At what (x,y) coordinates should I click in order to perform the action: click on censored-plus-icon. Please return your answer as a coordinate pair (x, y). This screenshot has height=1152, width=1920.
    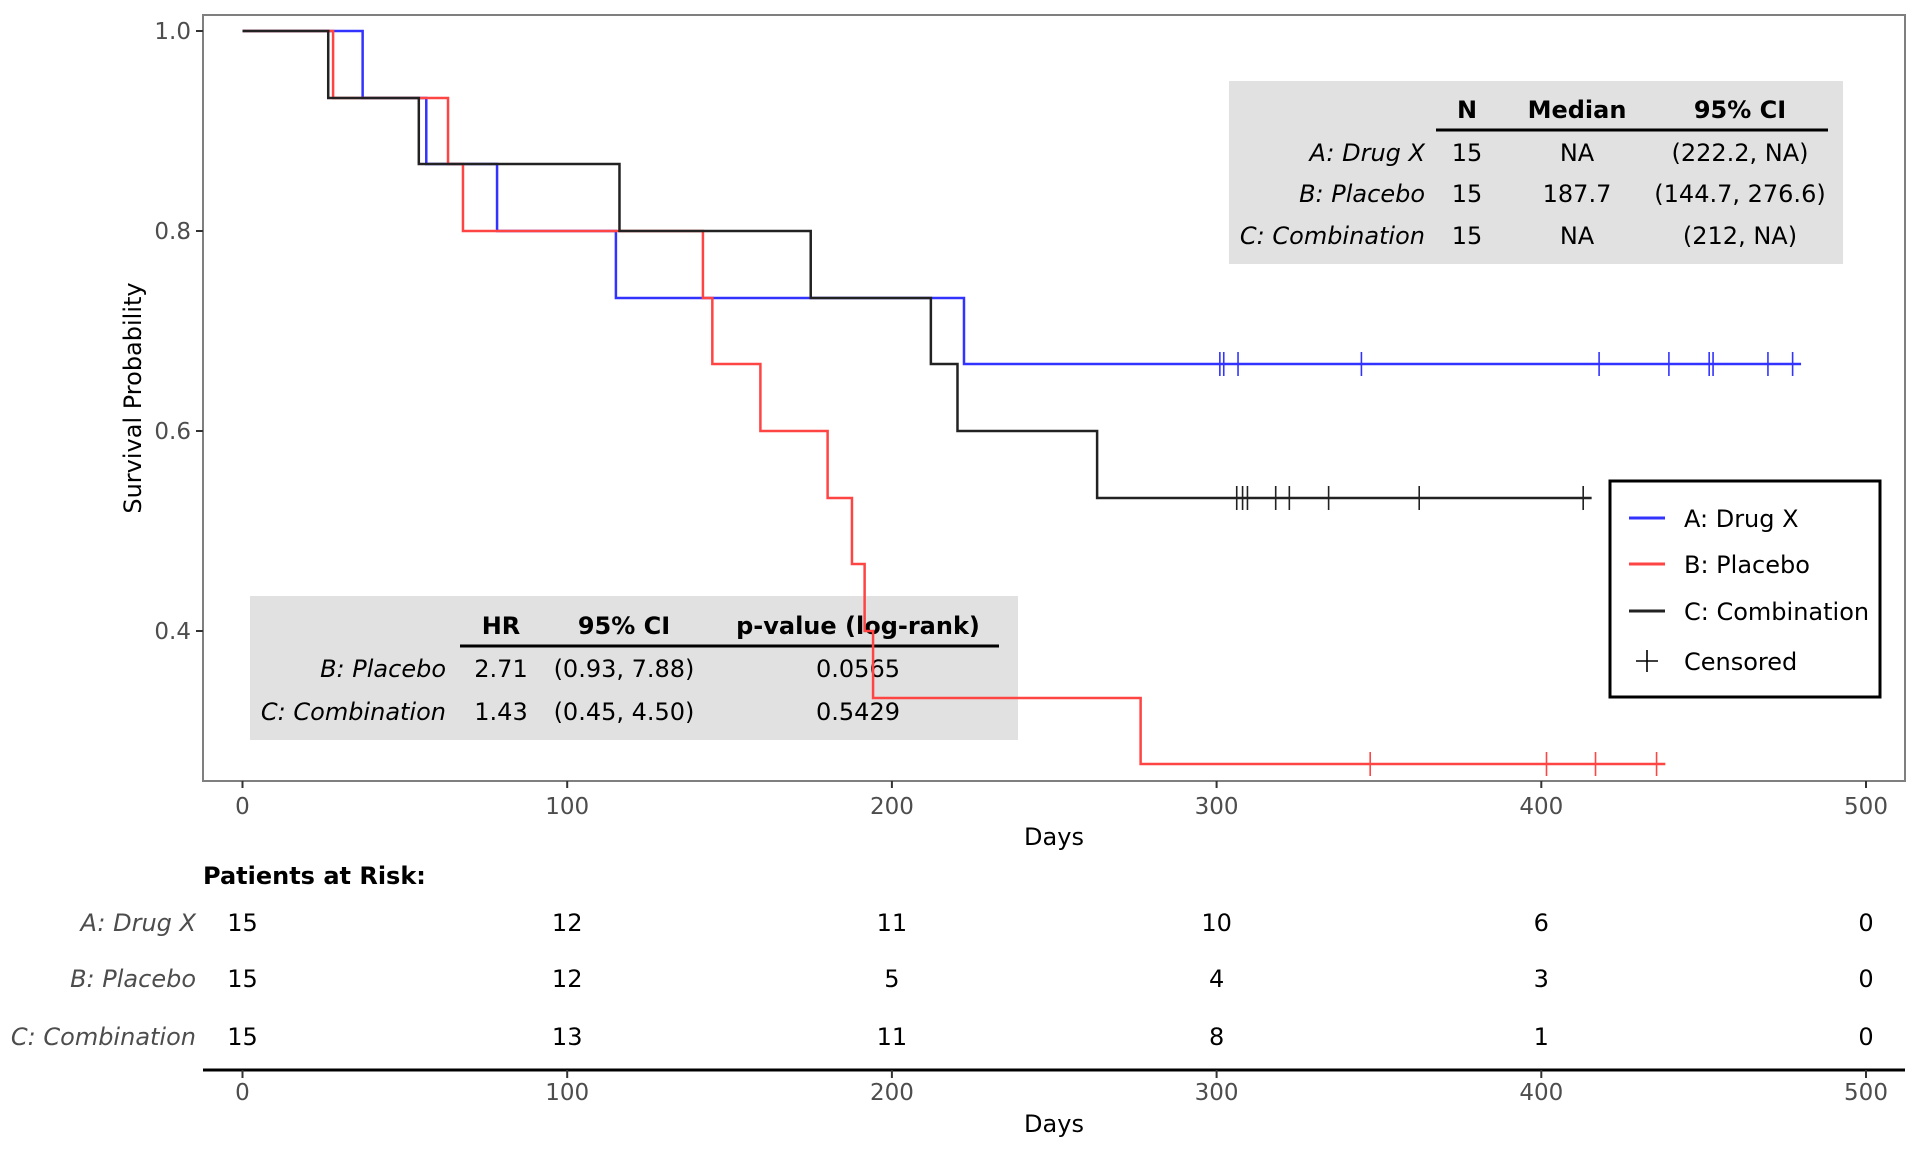
    Looking at the image, I should click on (1647, 661).